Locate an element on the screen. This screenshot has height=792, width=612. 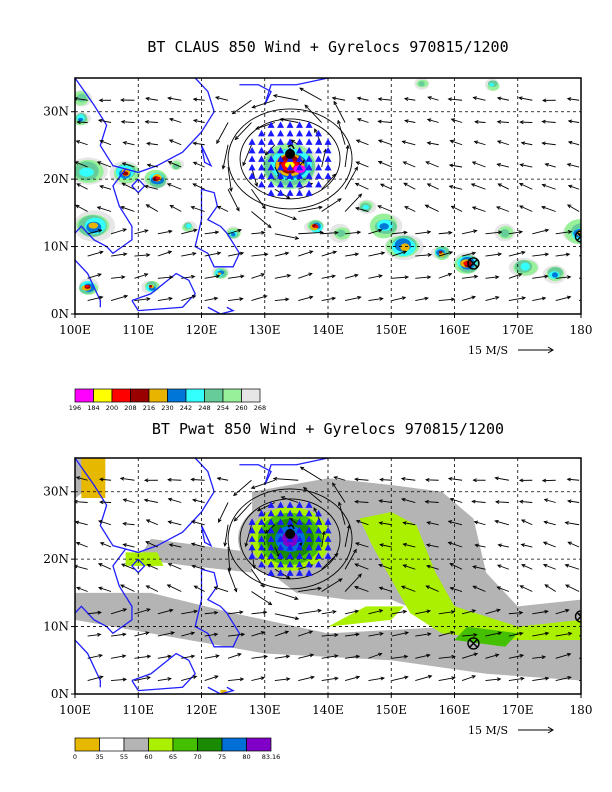
reference-vector-label: 15 M/S is located at coordinates (488, 730).